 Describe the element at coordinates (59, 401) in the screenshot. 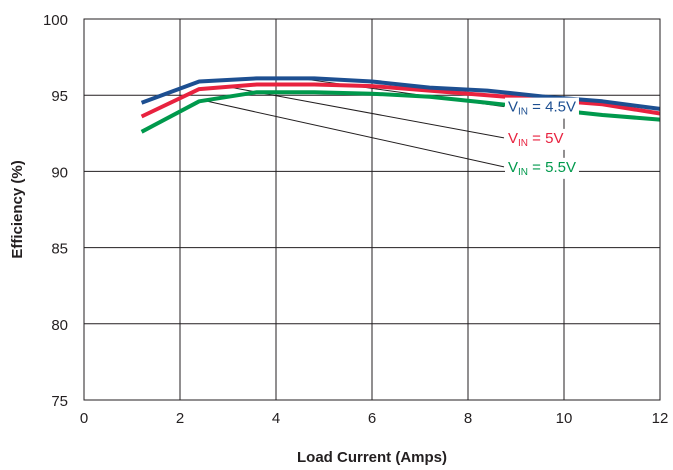

I see `y-tick-label: 75` at that location.